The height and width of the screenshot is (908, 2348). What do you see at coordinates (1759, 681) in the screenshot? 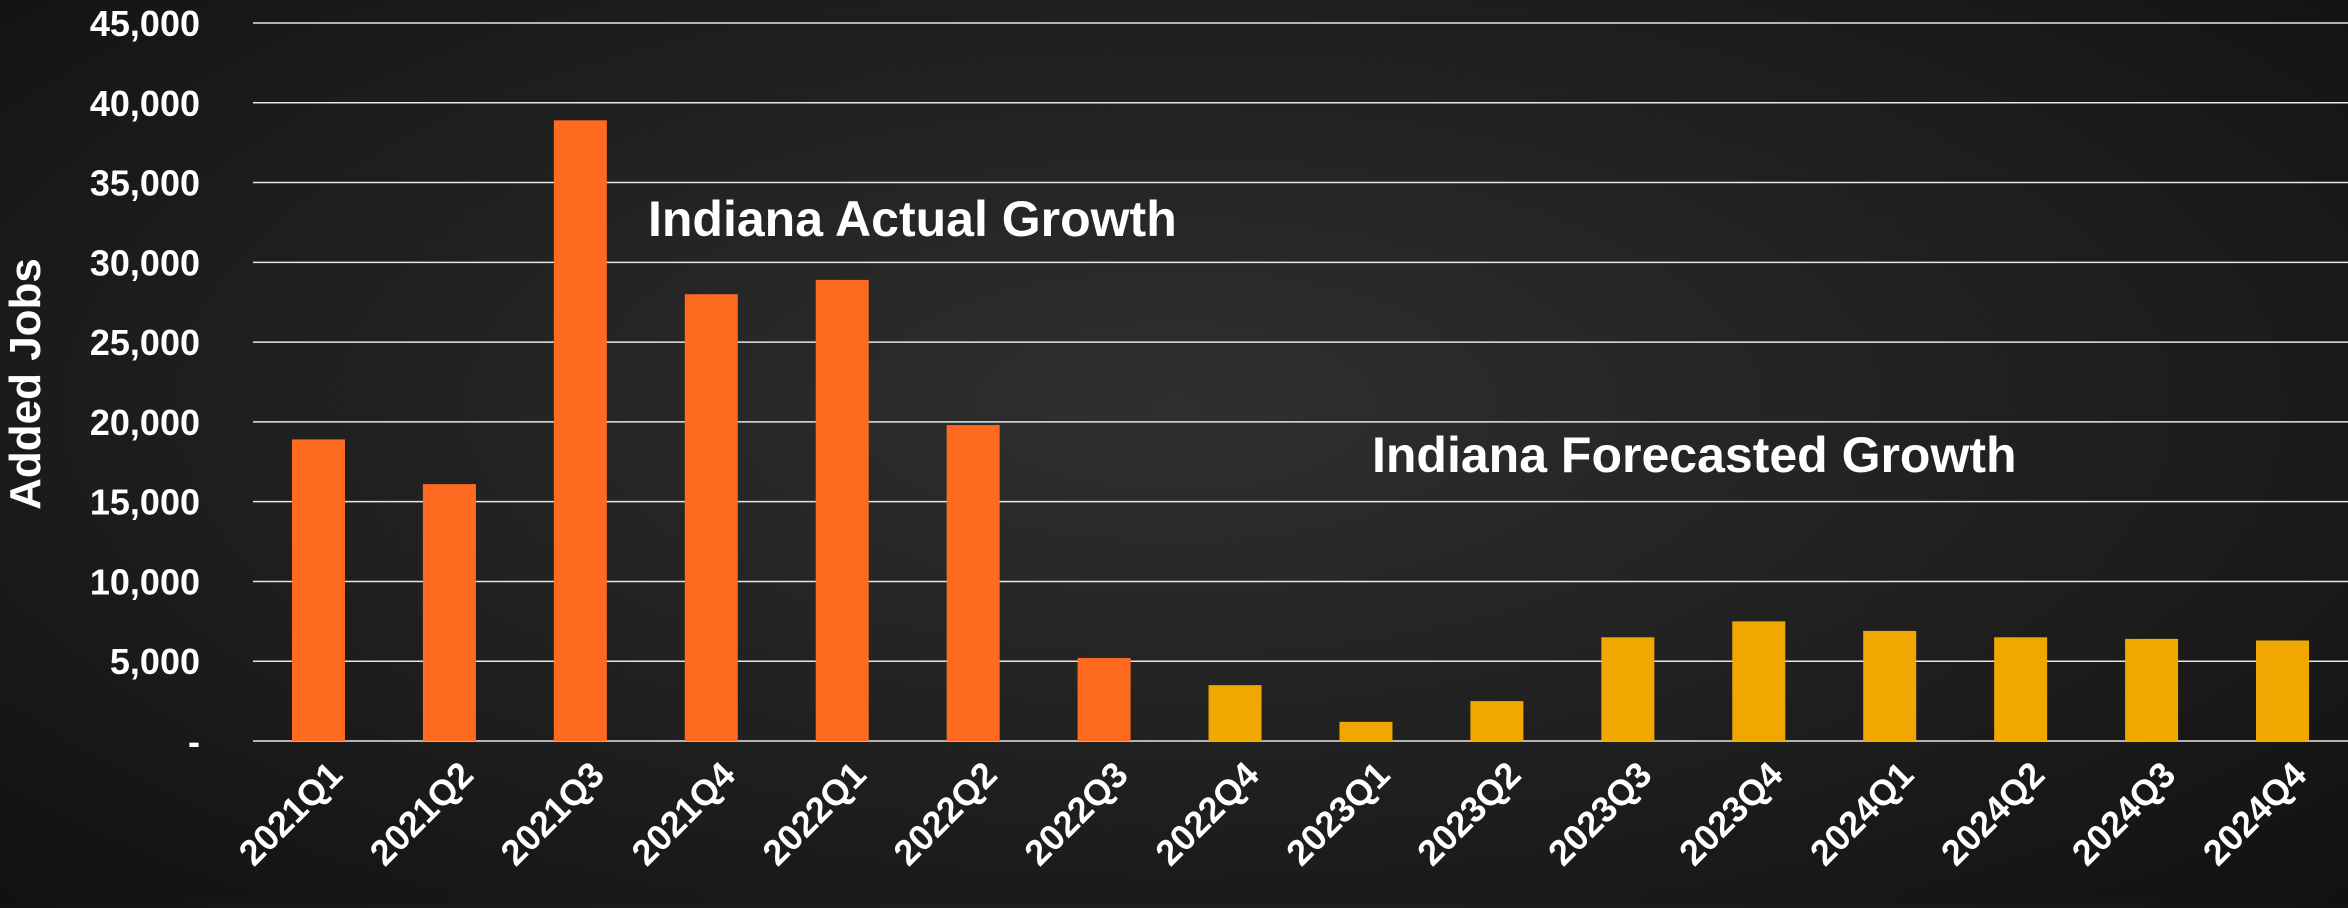
I see `bar-2023Q4` at bounding box center [1759, 681].